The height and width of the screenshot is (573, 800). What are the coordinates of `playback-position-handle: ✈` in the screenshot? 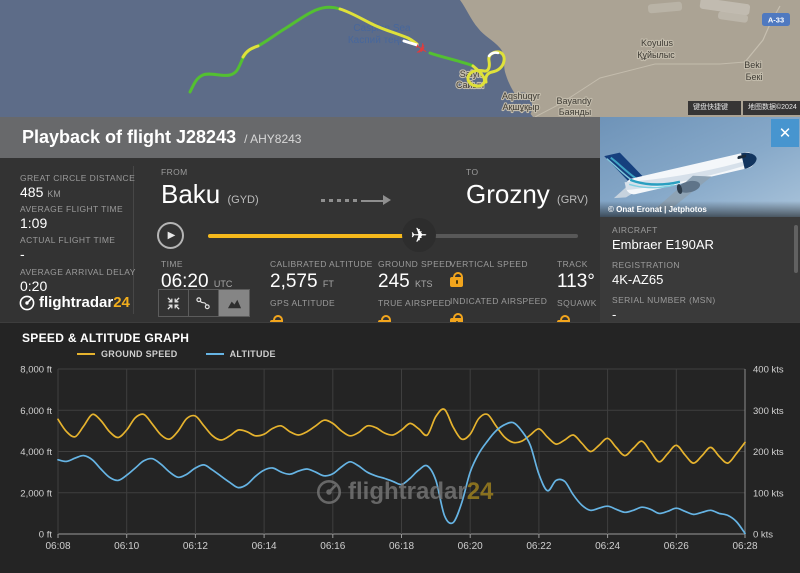 It's located at (419, 235).